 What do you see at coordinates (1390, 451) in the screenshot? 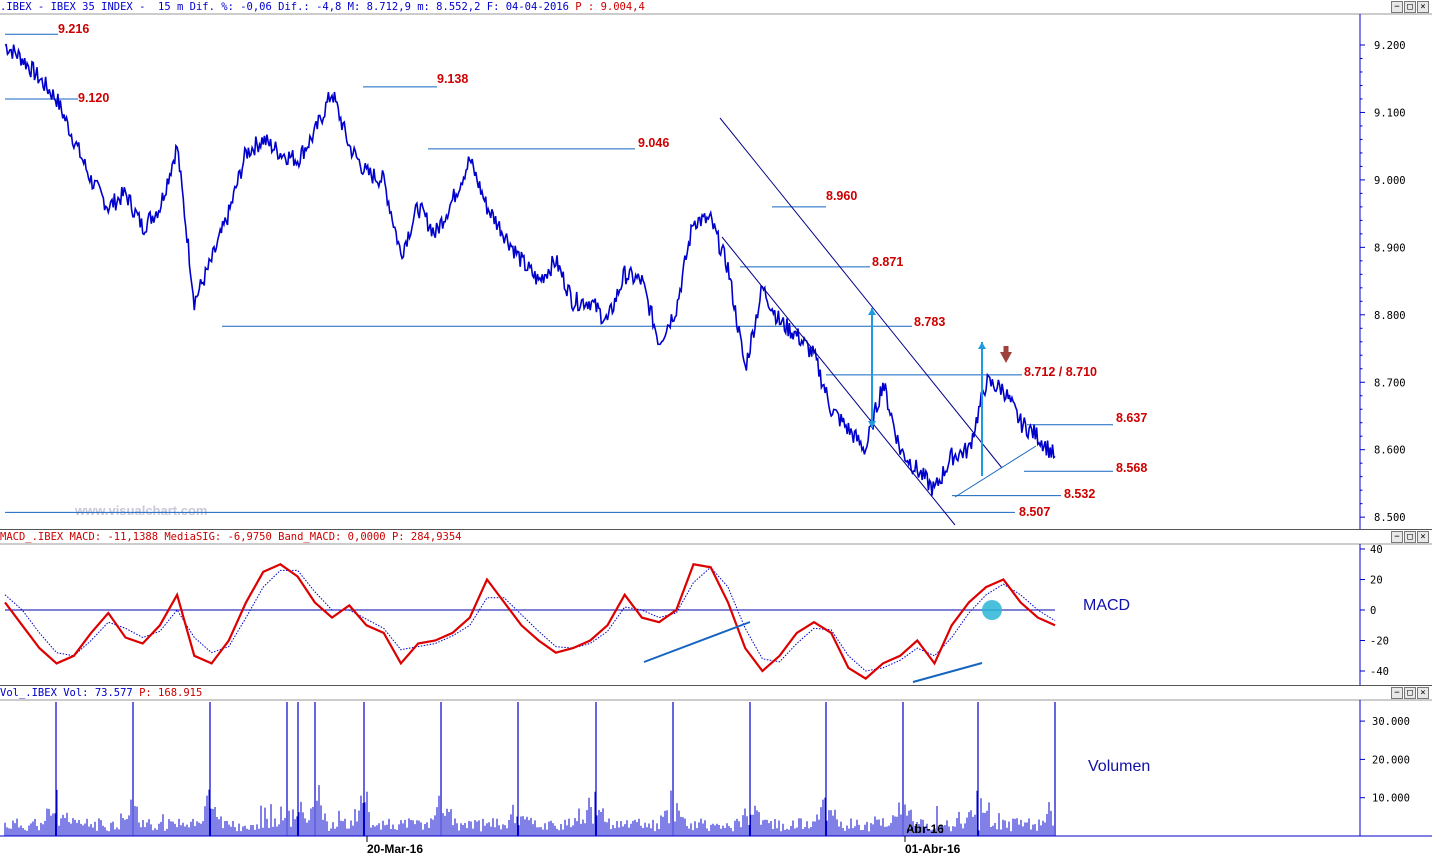
I see `y-tick-label: 8.600` at bounding box center [1390, 451].